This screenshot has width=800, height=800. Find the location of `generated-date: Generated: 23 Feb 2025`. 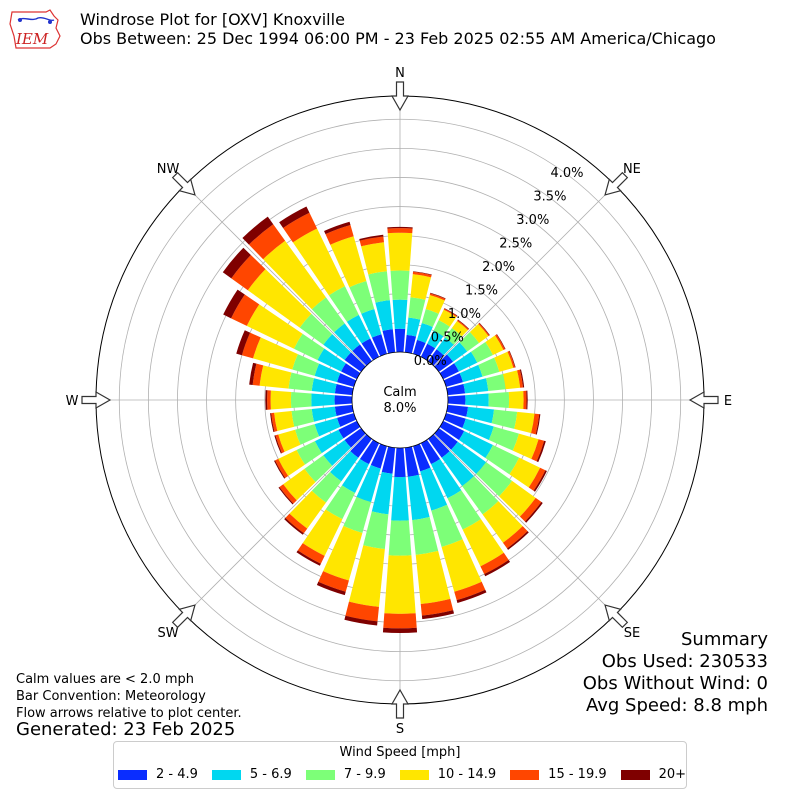

generated-date: Generated: 23 Feb 2025 is located at coordinates (126, 729).